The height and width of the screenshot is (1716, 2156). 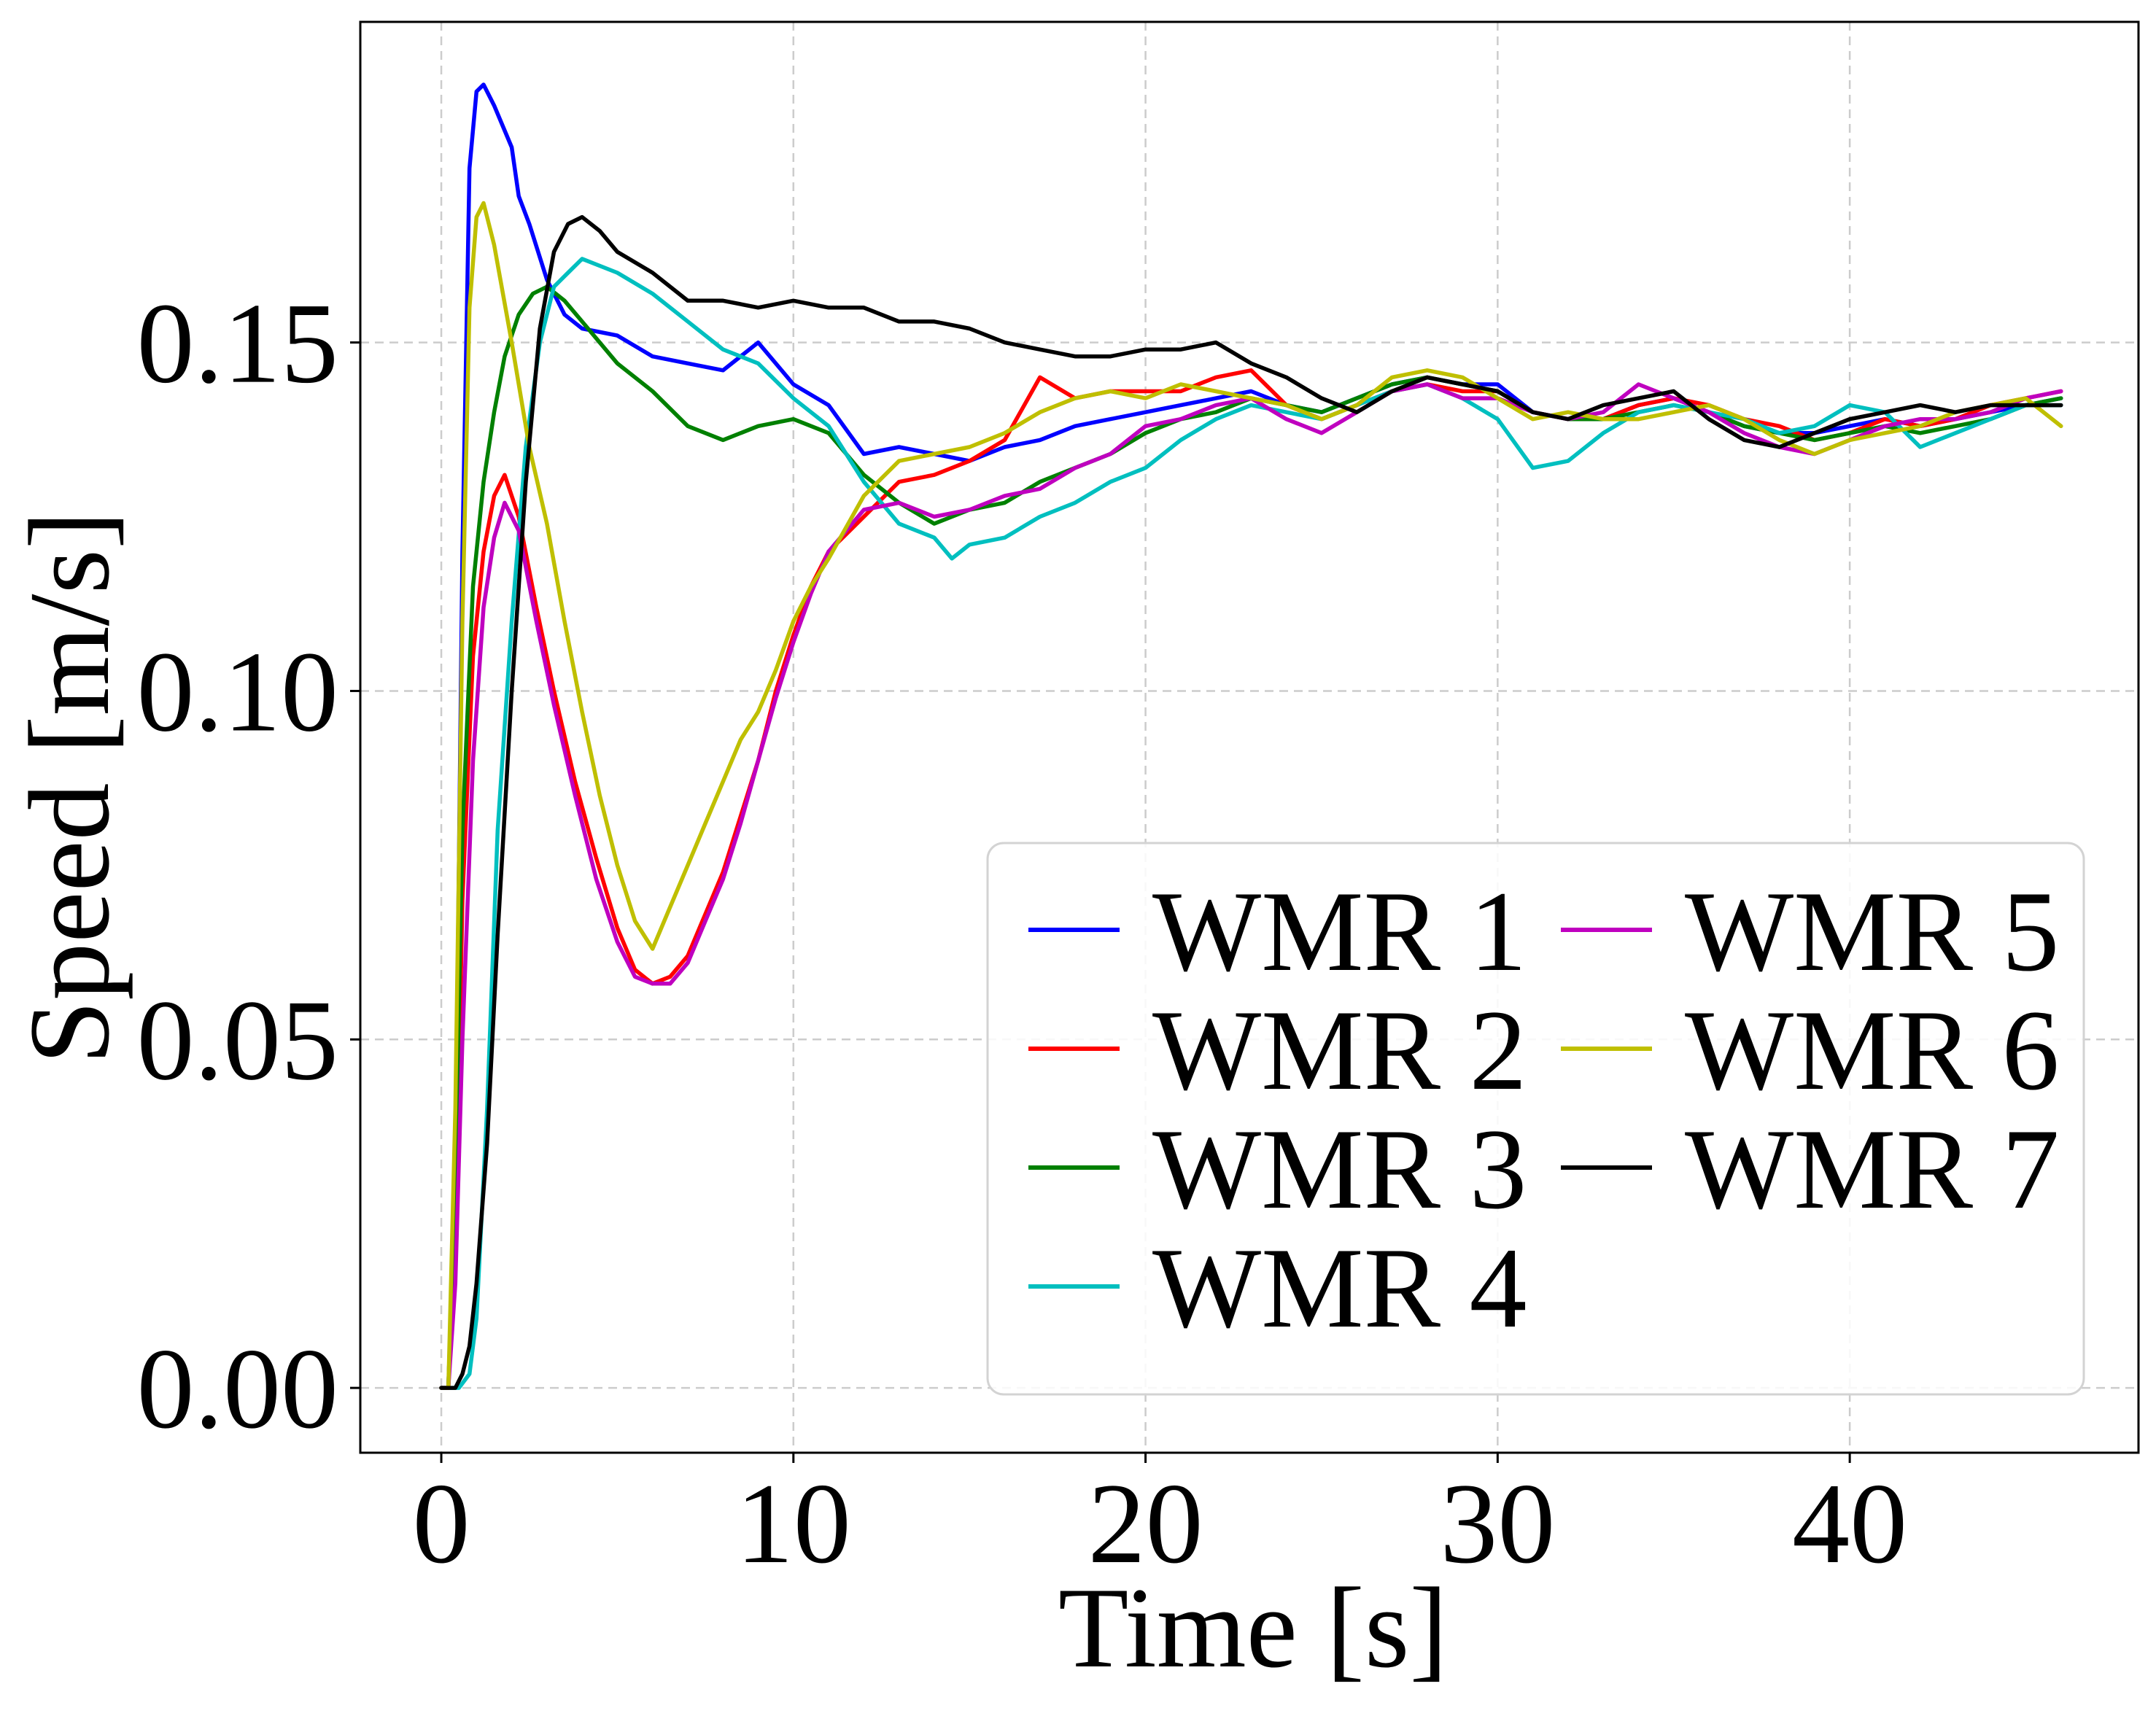 I want to click on x-tick-label: 20, so click(x=1145, y=1524).